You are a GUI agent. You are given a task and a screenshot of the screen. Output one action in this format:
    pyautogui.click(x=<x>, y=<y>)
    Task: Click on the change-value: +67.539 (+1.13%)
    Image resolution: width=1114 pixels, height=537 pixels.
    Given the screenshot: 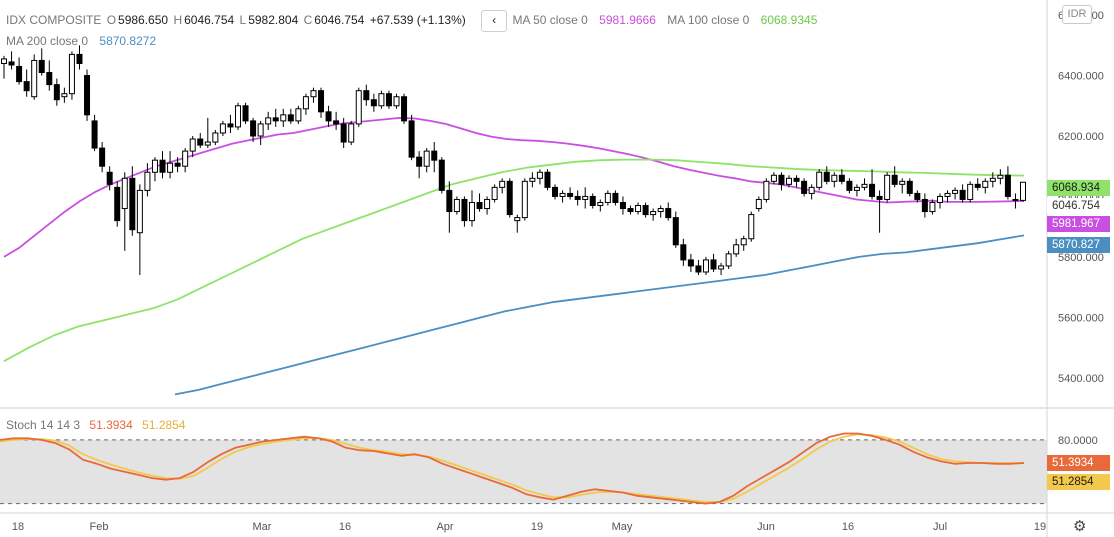 What is the action you would take?
    pyautogui.click(x=417, y=20)
    